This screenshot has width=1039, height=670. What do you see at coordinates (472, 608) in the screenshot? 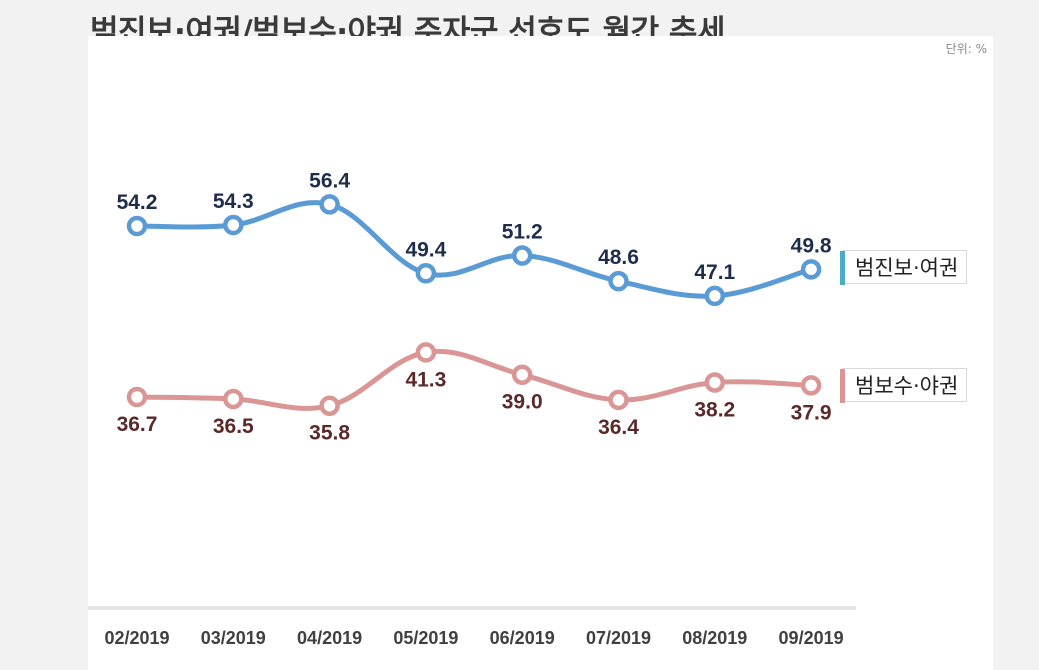
I see `x-axis-baseline` at bounding box center [472, 608].